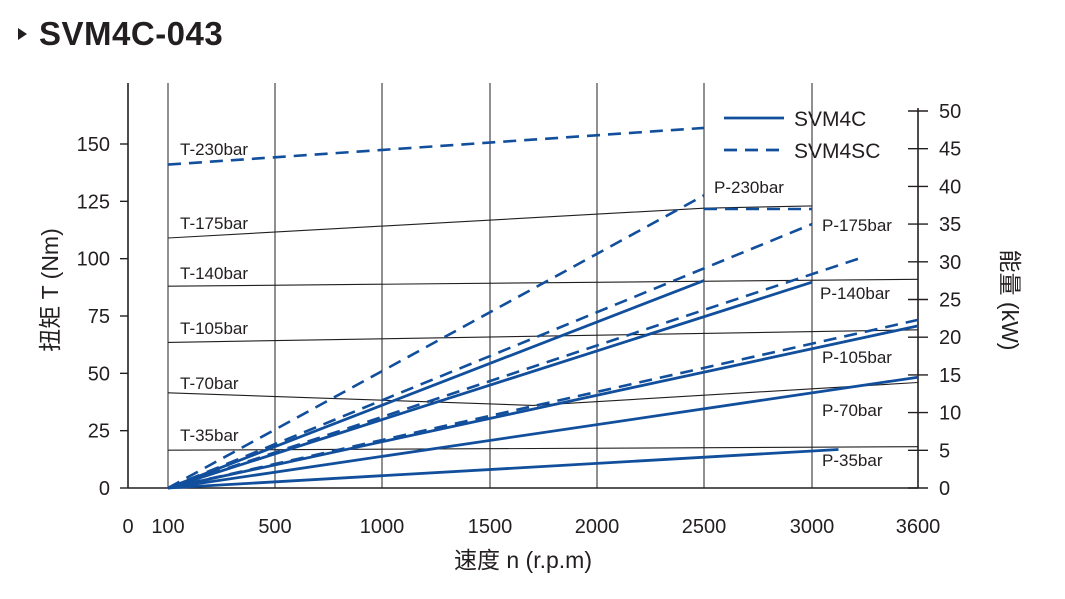  What do you see at coordinates (50, 290) in the screenshot?
I see `y-left-axis-title: 扭矩 T (Nm)` at bounding box center [50, 290].